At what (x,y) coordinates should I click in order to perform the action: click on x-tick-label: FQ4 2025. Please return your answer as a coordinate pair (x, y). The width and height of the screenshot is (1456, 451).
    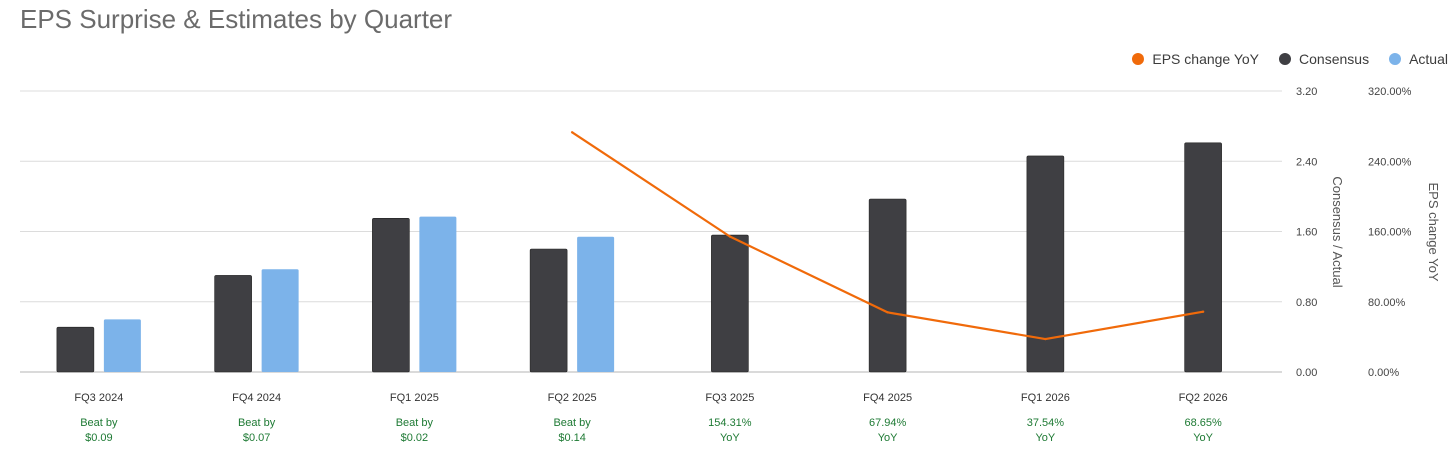
    Looking at the image, I should click on (887, 398).